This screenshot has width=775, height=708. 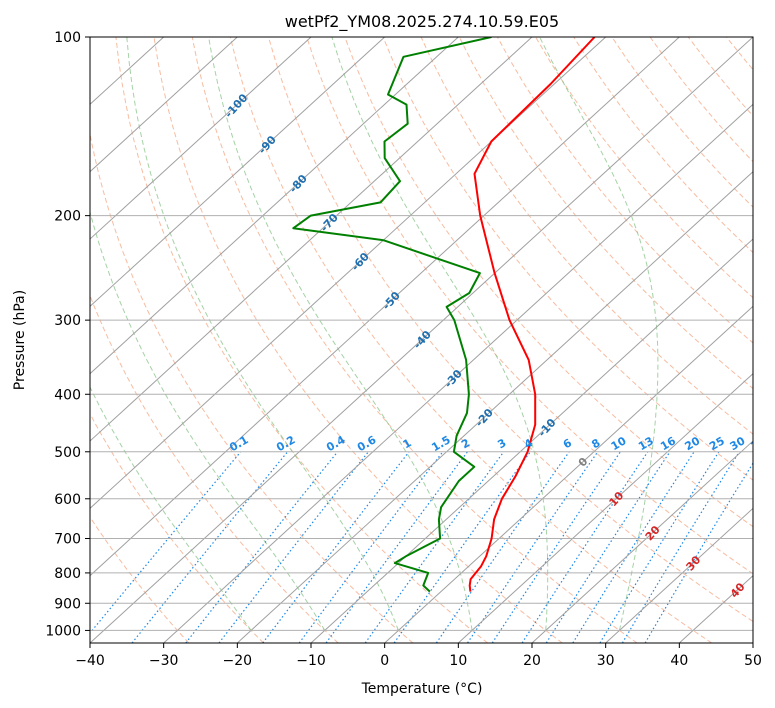 I want to click on mixing-ratio-label: 0.4, so click(x=336, y=443).